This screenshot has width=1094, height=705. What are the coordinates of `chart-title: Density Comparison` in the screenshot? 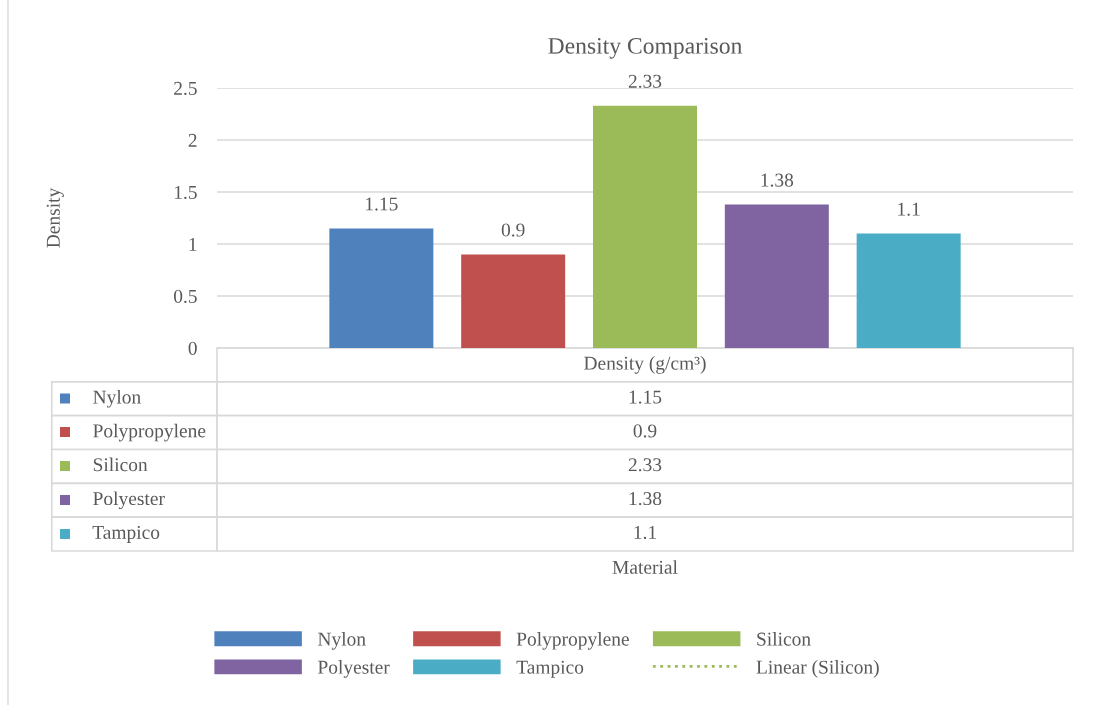 It's located at (645, 48).